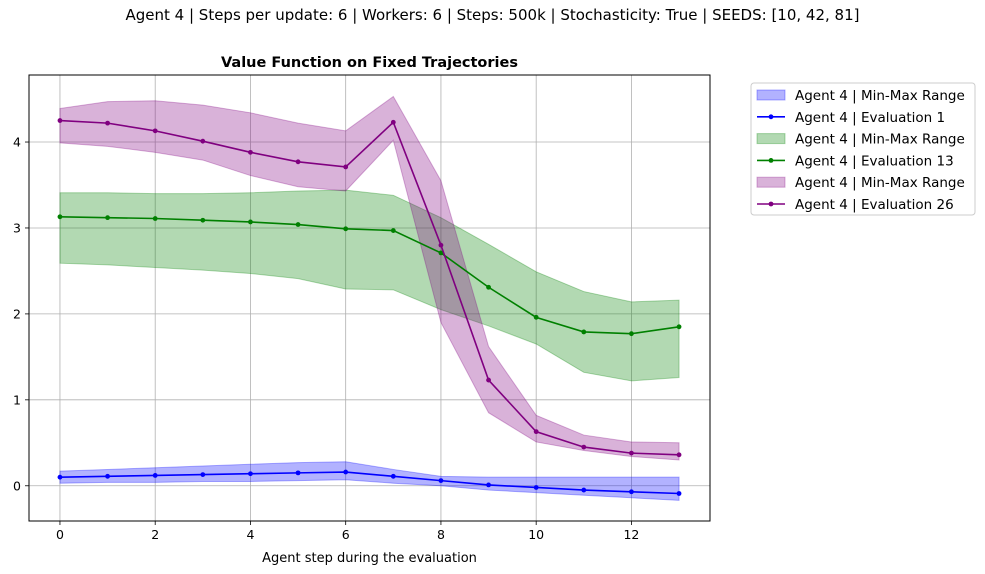  What do you see at coordinates (536, 534) in the screenshot?
I see `x-tick-label: 10` at bounding box center [536, 534].